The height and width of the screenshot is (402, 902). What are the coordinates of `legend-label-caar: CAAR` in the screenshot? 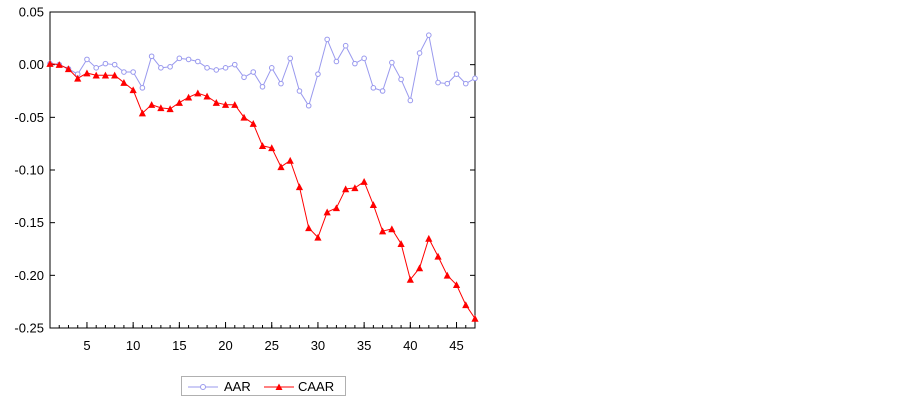 It's located at (316, 386).